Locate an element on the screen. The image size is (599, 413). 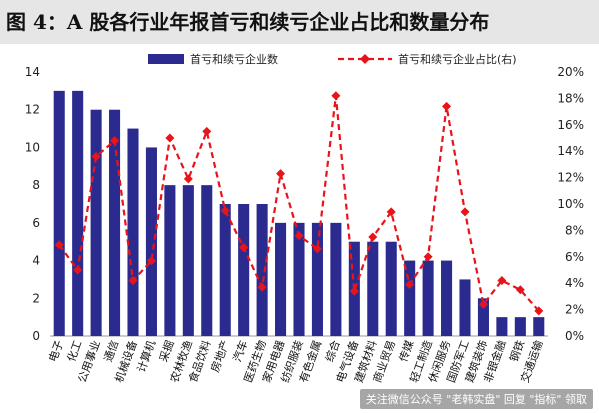
left-tick-label: 8 is located at coordinates (36, 185).